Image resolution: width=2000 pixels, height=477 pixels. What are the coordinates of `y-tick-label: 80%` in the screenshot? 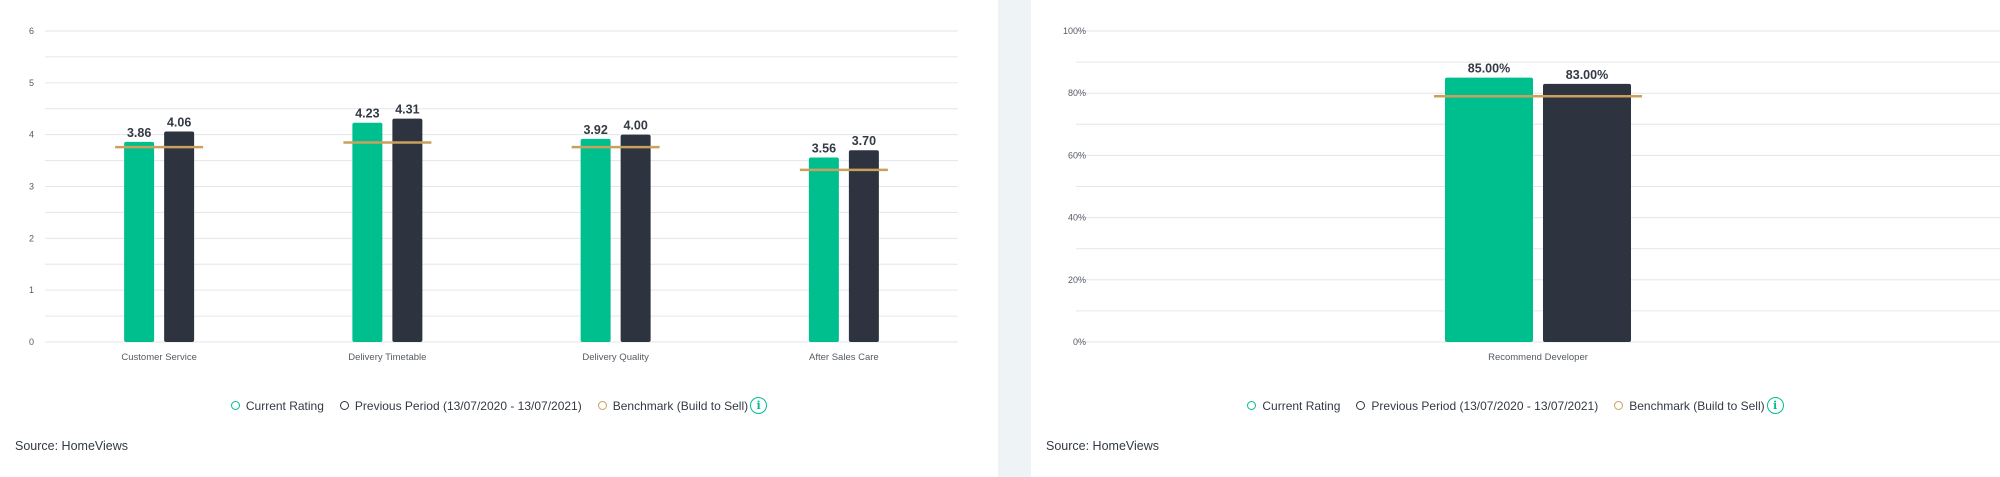 It's located at (1077, 93).